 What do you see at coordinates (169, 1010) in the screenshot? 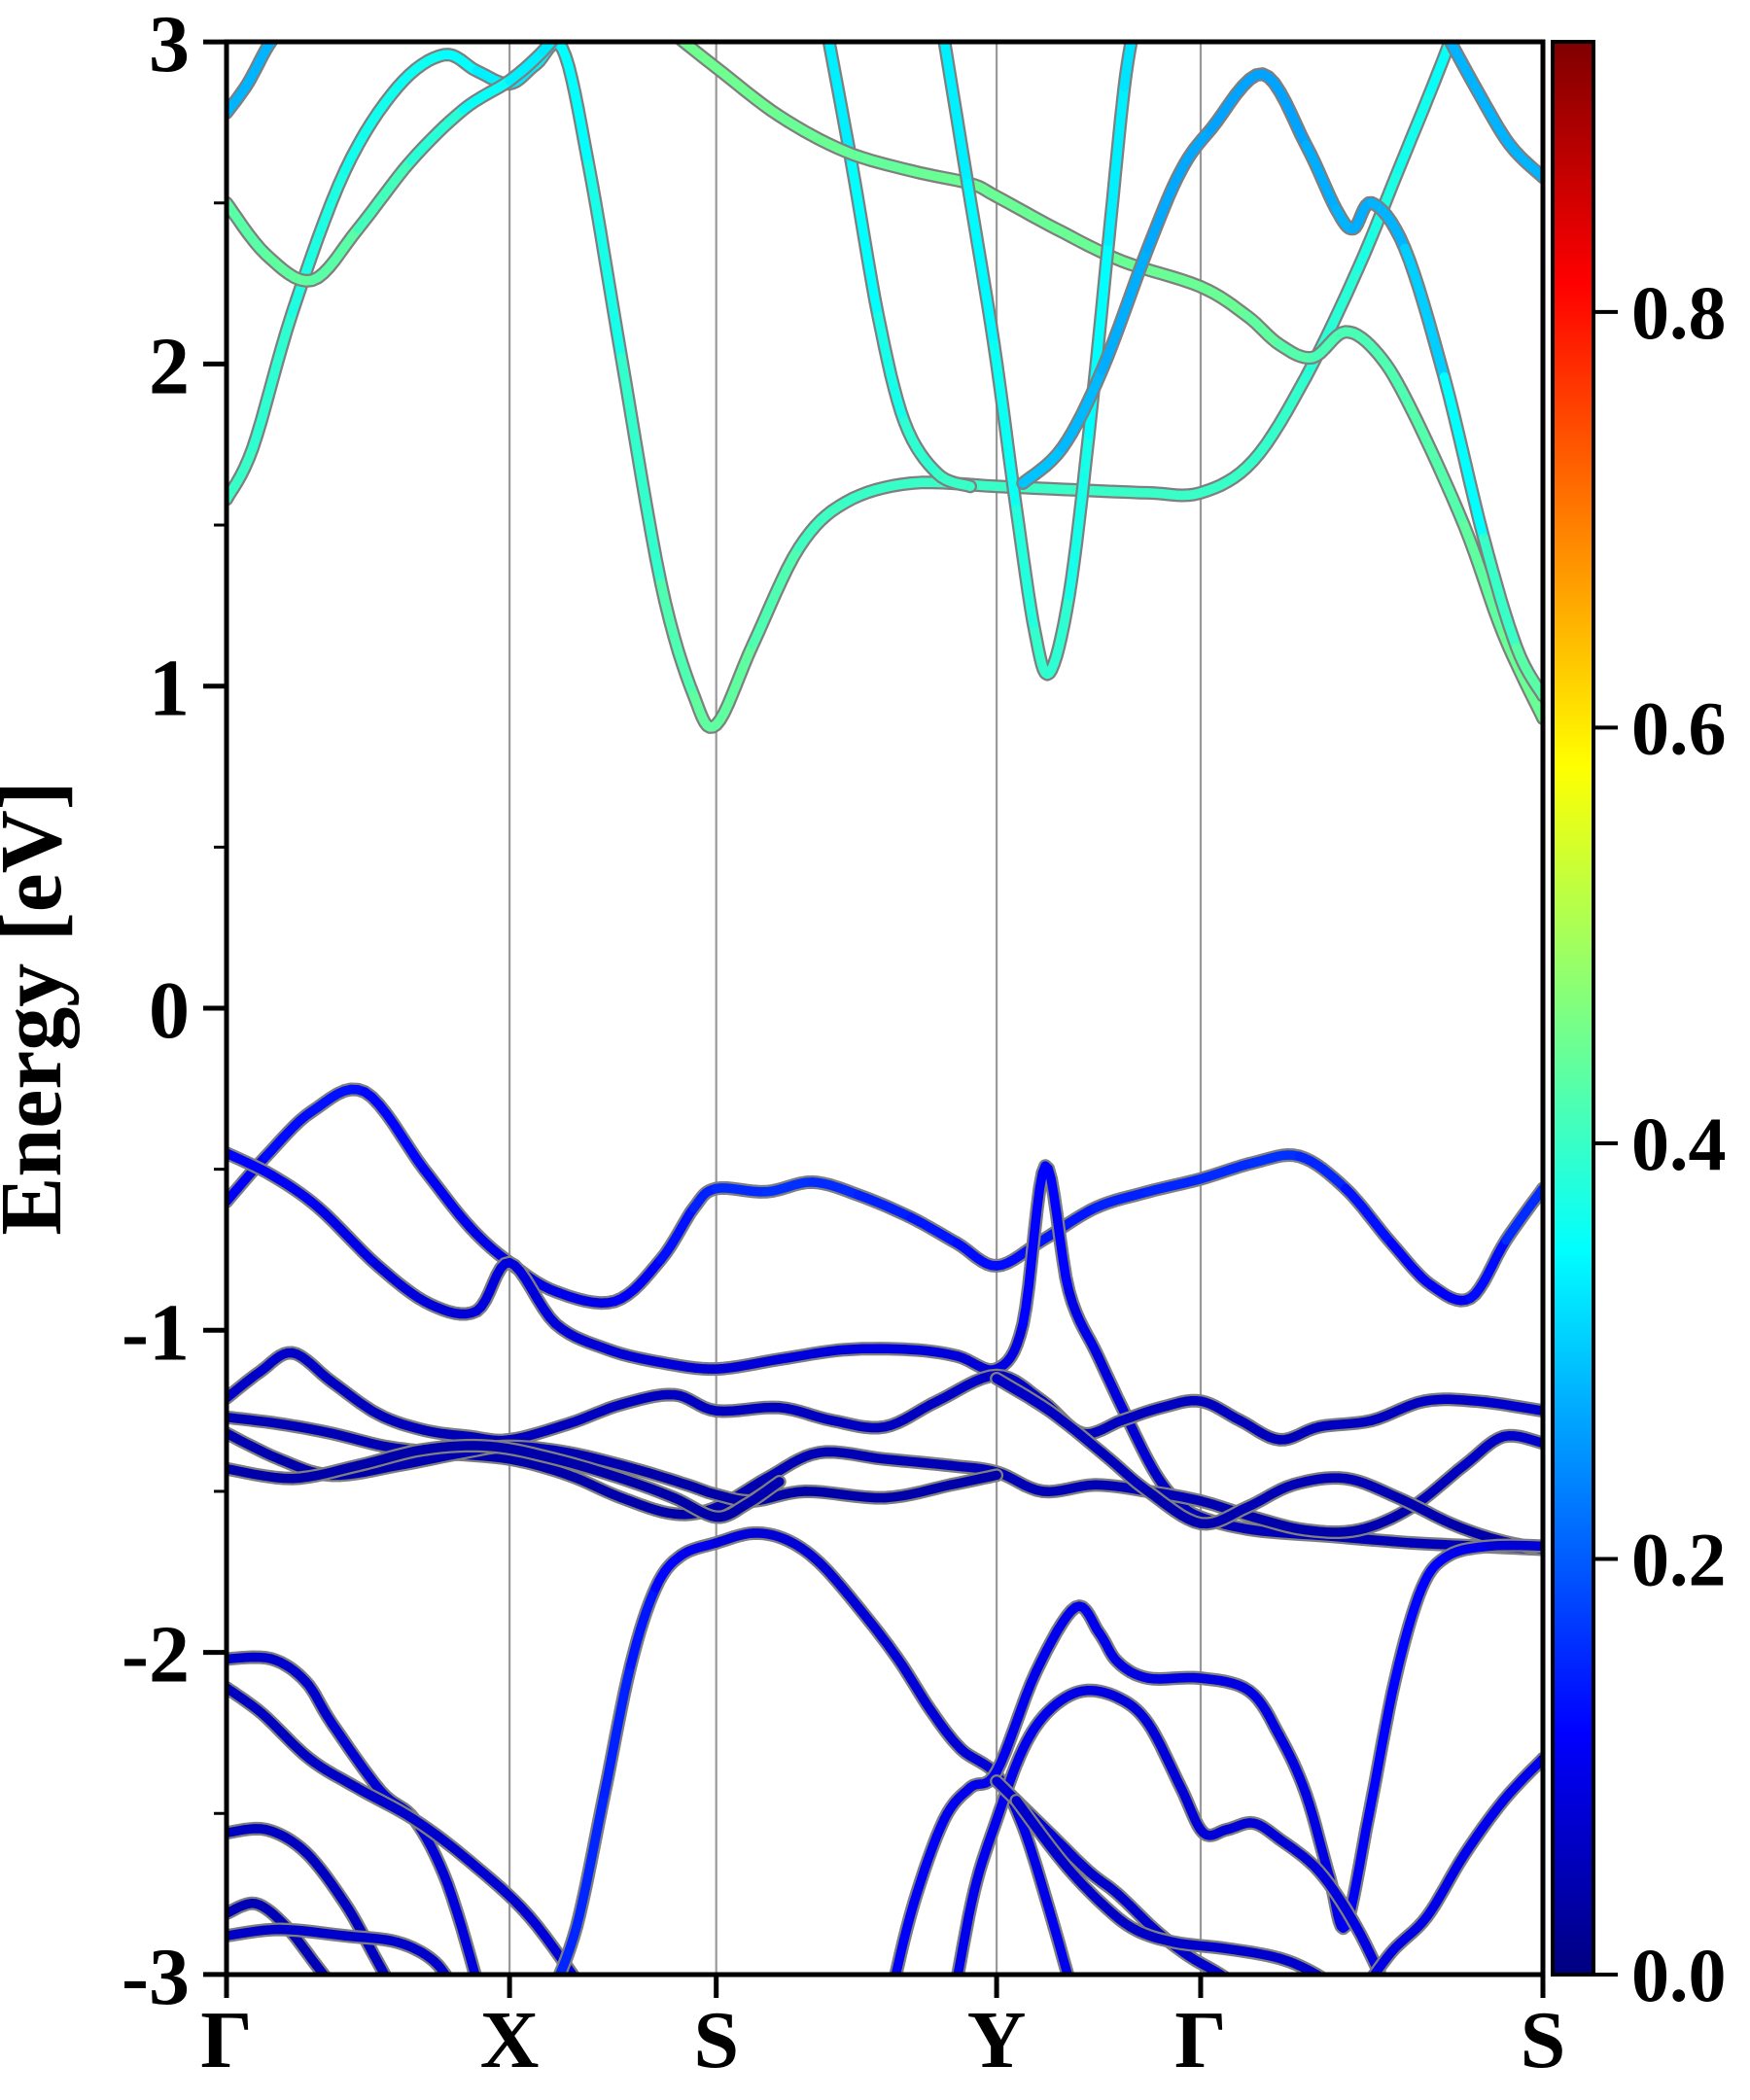
I see `y-tick-label-0: 0` at bounding box center [169, 1010].